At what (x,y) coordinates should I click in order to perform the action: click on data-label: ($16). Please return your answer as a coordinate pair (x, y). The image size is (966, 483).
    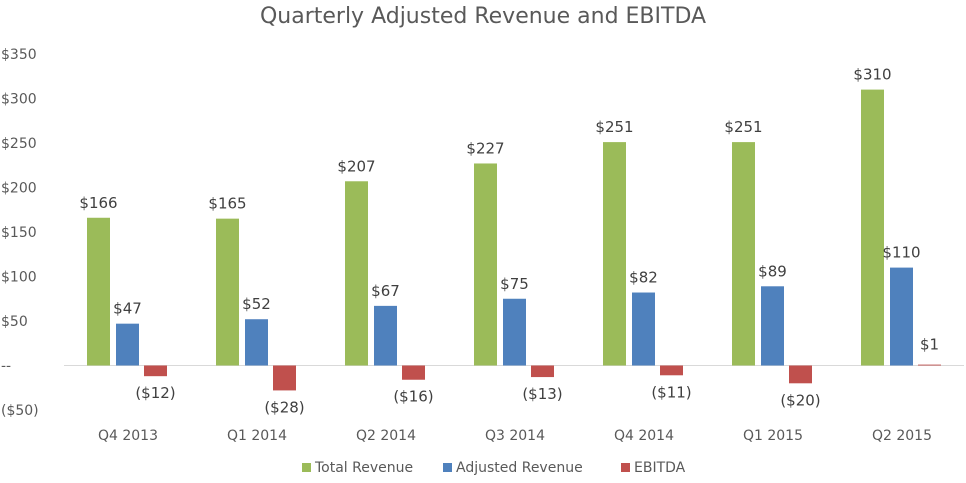
    Looking at the image, I should click on (413, 397).